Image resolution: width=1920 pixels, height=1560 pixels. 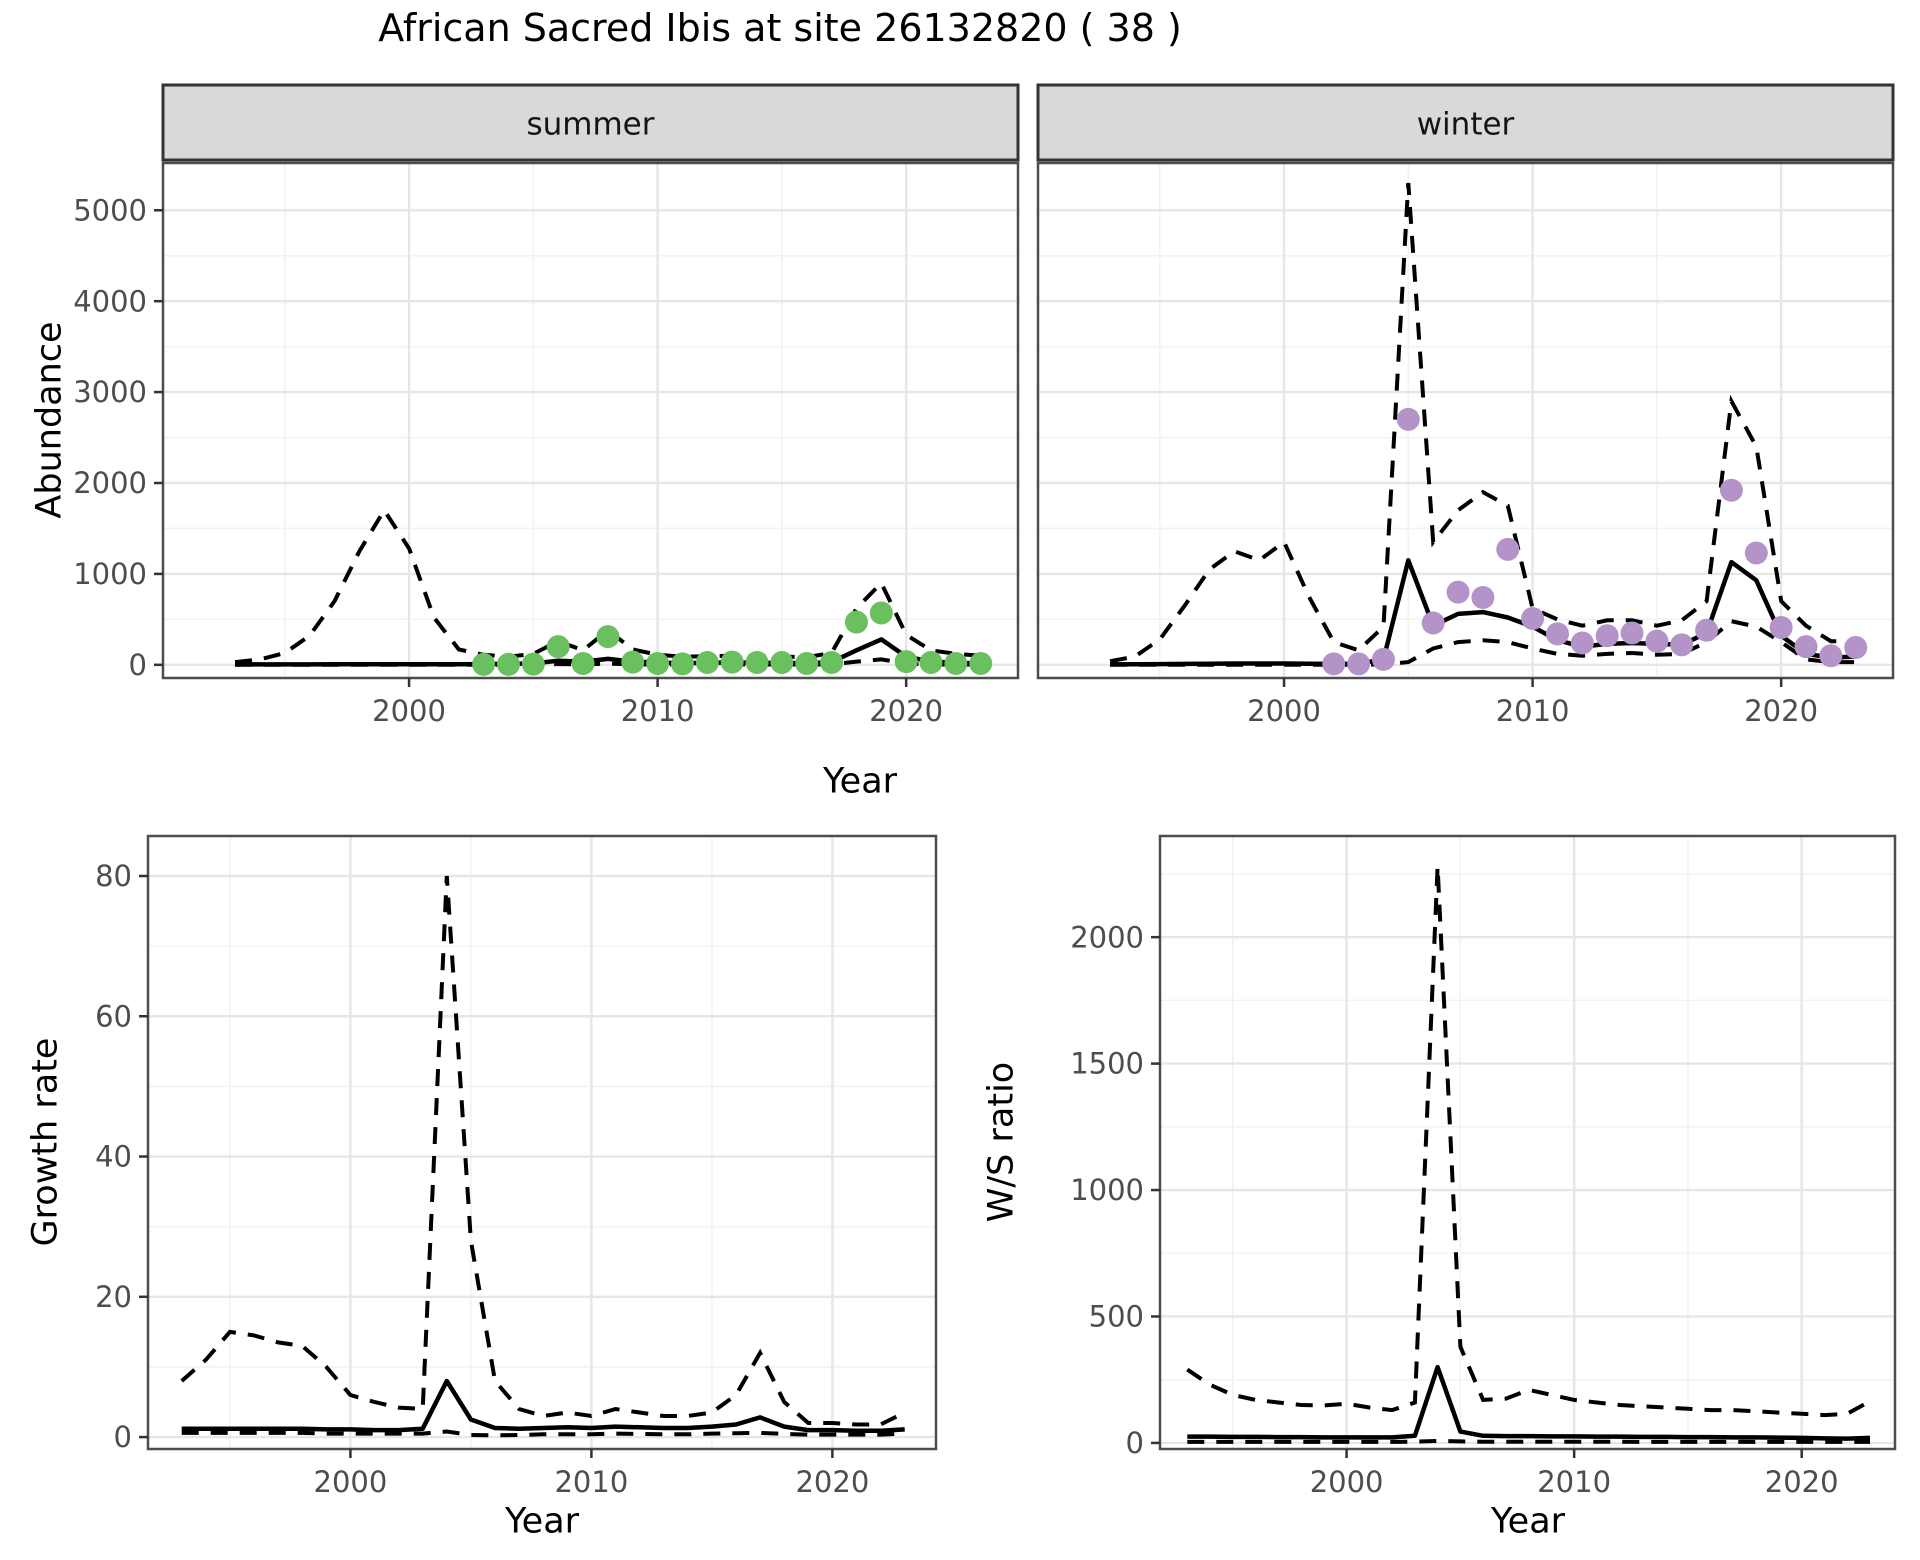 What do you see at coordinates (110, 210) in the screenshot?
I see `y-tick-label: 5000` at bounding box center [110, 210].